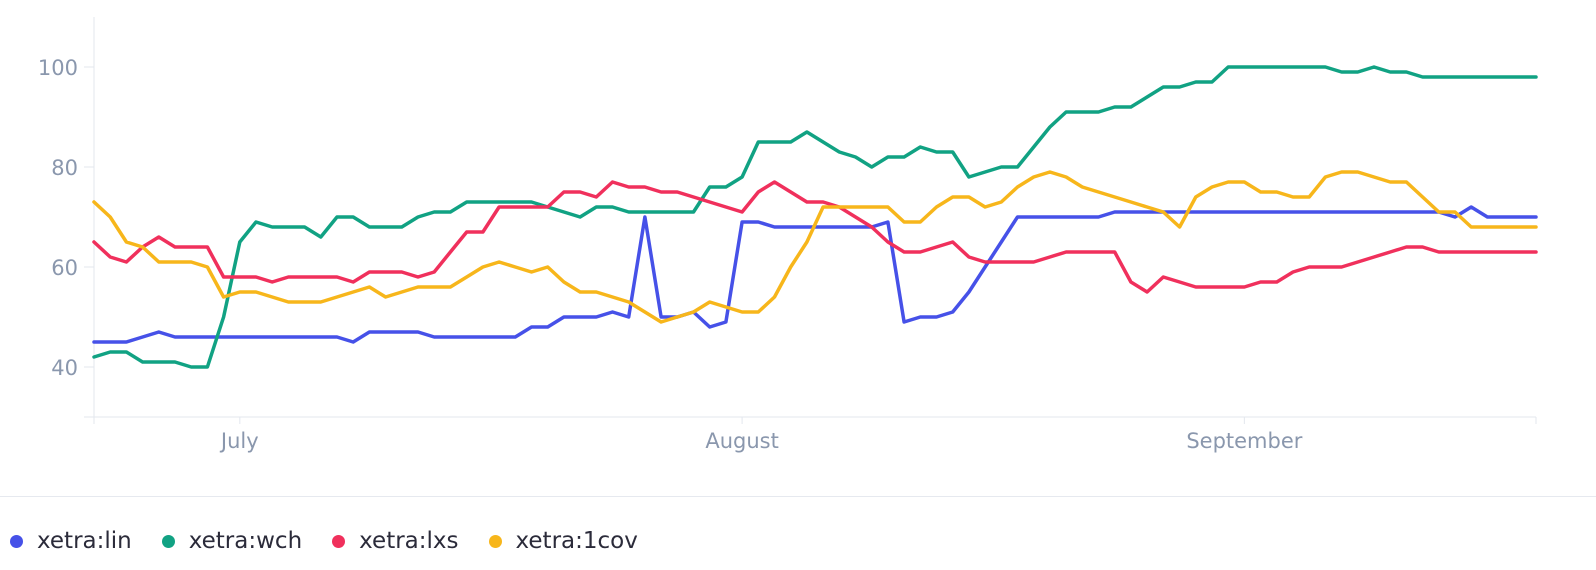  I want to click on x-tick-label: August, so click(742, 441).